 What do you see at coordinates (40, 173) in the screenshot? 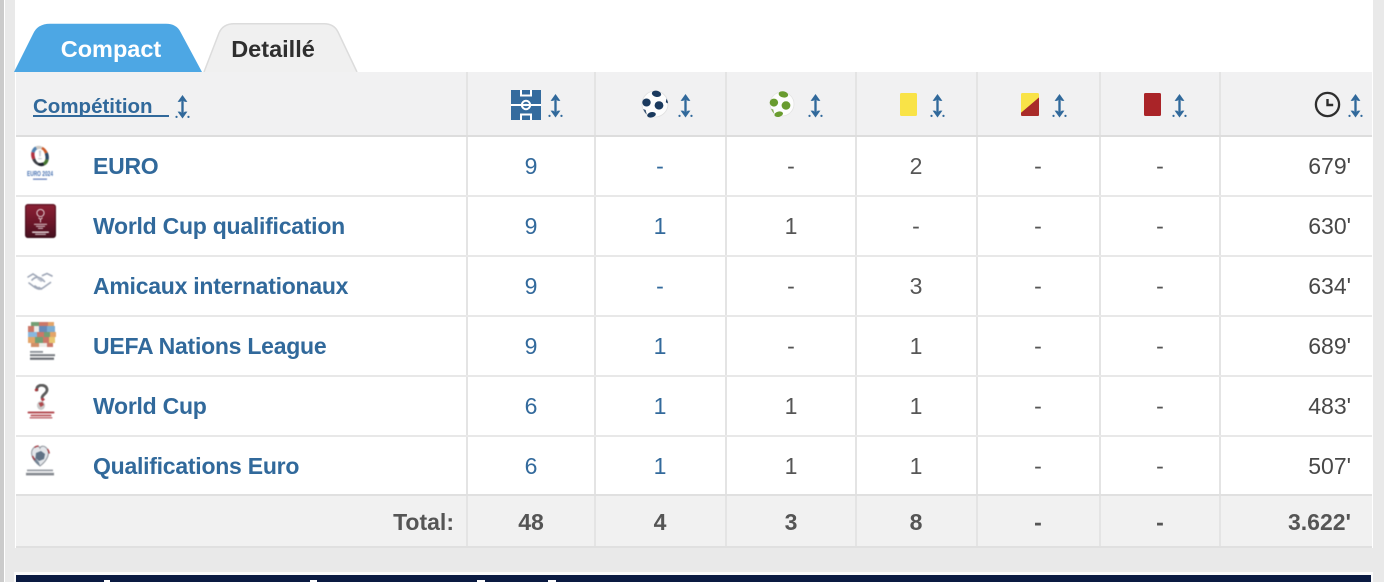
I see `svg-text: EURO 2024` at bounding box center [40, 173].